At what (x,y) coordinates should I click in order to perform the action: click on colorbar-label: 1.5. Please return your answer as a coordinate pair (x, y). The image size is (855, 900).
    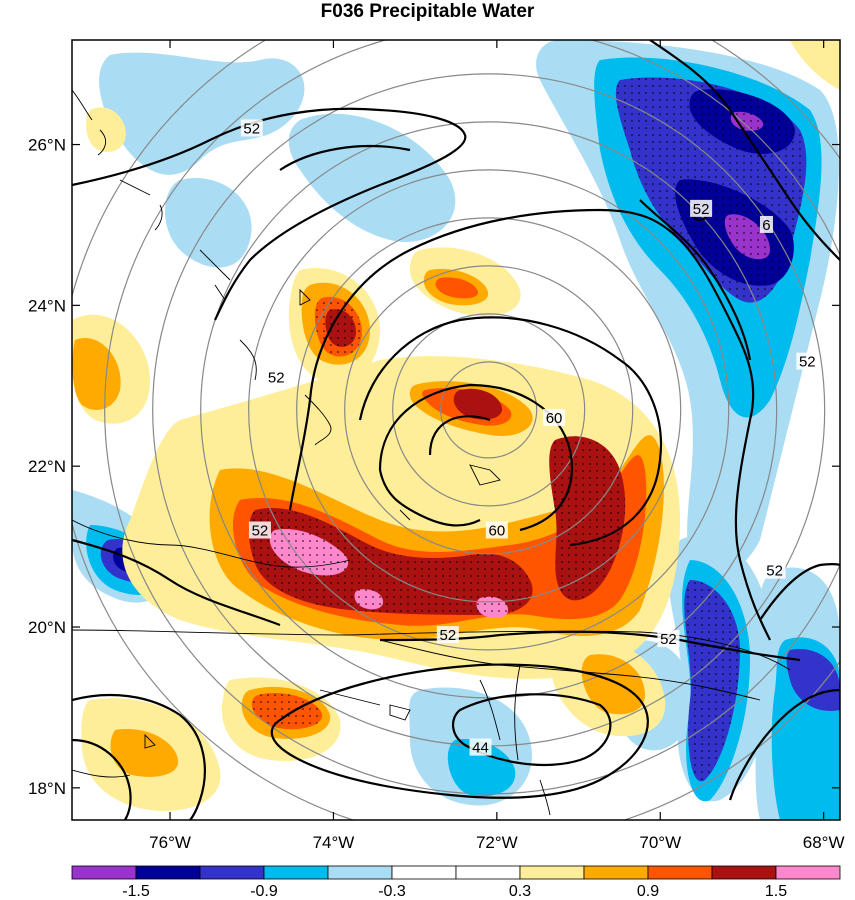
    Looking at the image, I should click on (776, 891).